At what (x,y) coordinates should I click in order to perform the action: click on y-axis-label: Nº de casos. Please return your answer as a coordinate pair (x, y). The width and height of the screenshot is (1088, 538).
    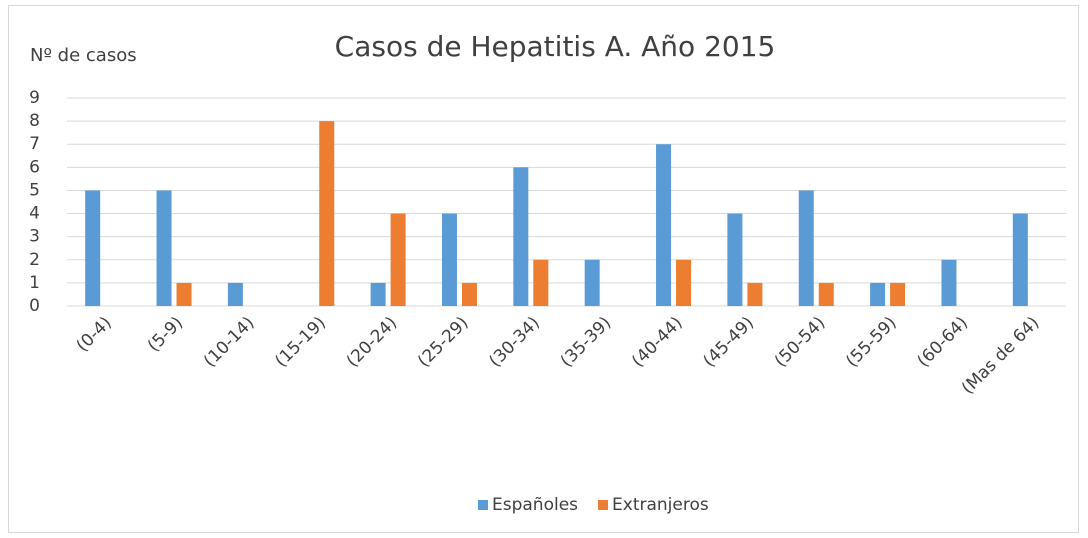
    Looking at the image, I should click on (83, 55).